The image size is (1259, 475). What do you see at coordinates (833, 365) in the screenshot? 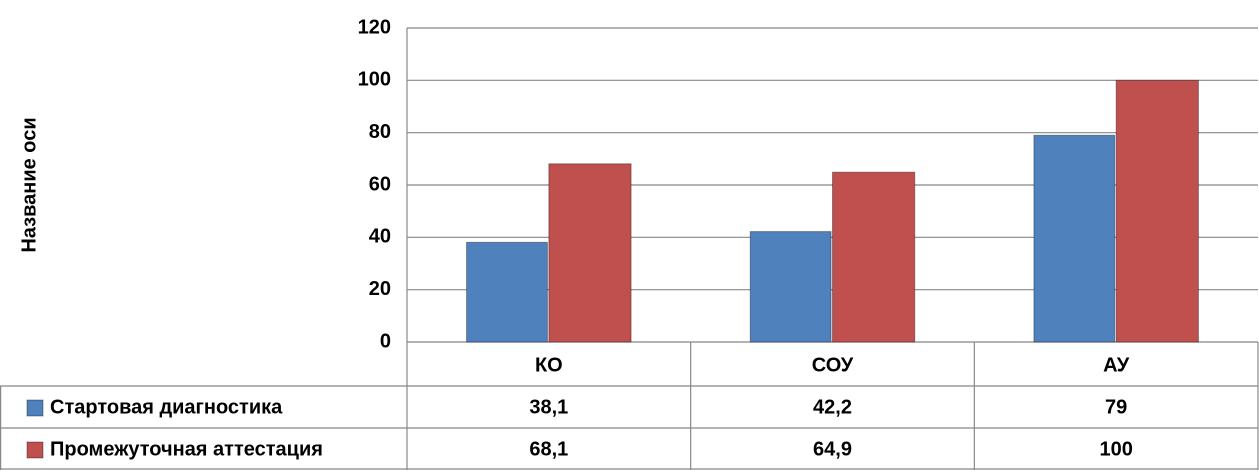
I see `category-label: СОУ` at bounding box center [833, 365].